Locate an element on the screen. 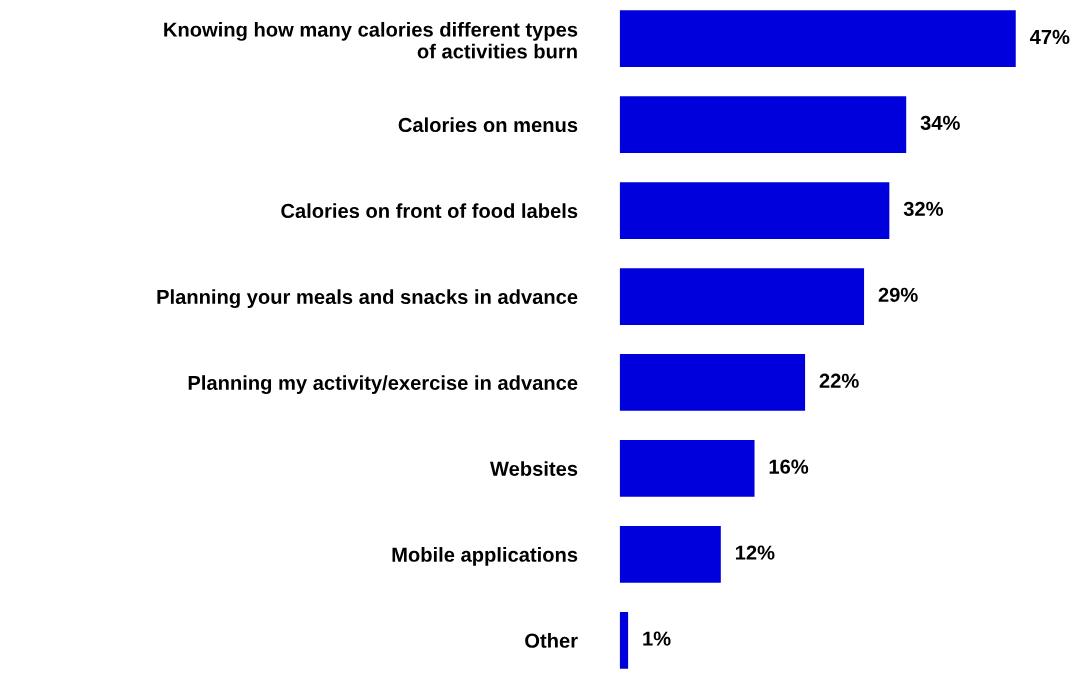 This screenshot has width=1091, height=679. data-label: 22% is located at coordinates (839, 380).